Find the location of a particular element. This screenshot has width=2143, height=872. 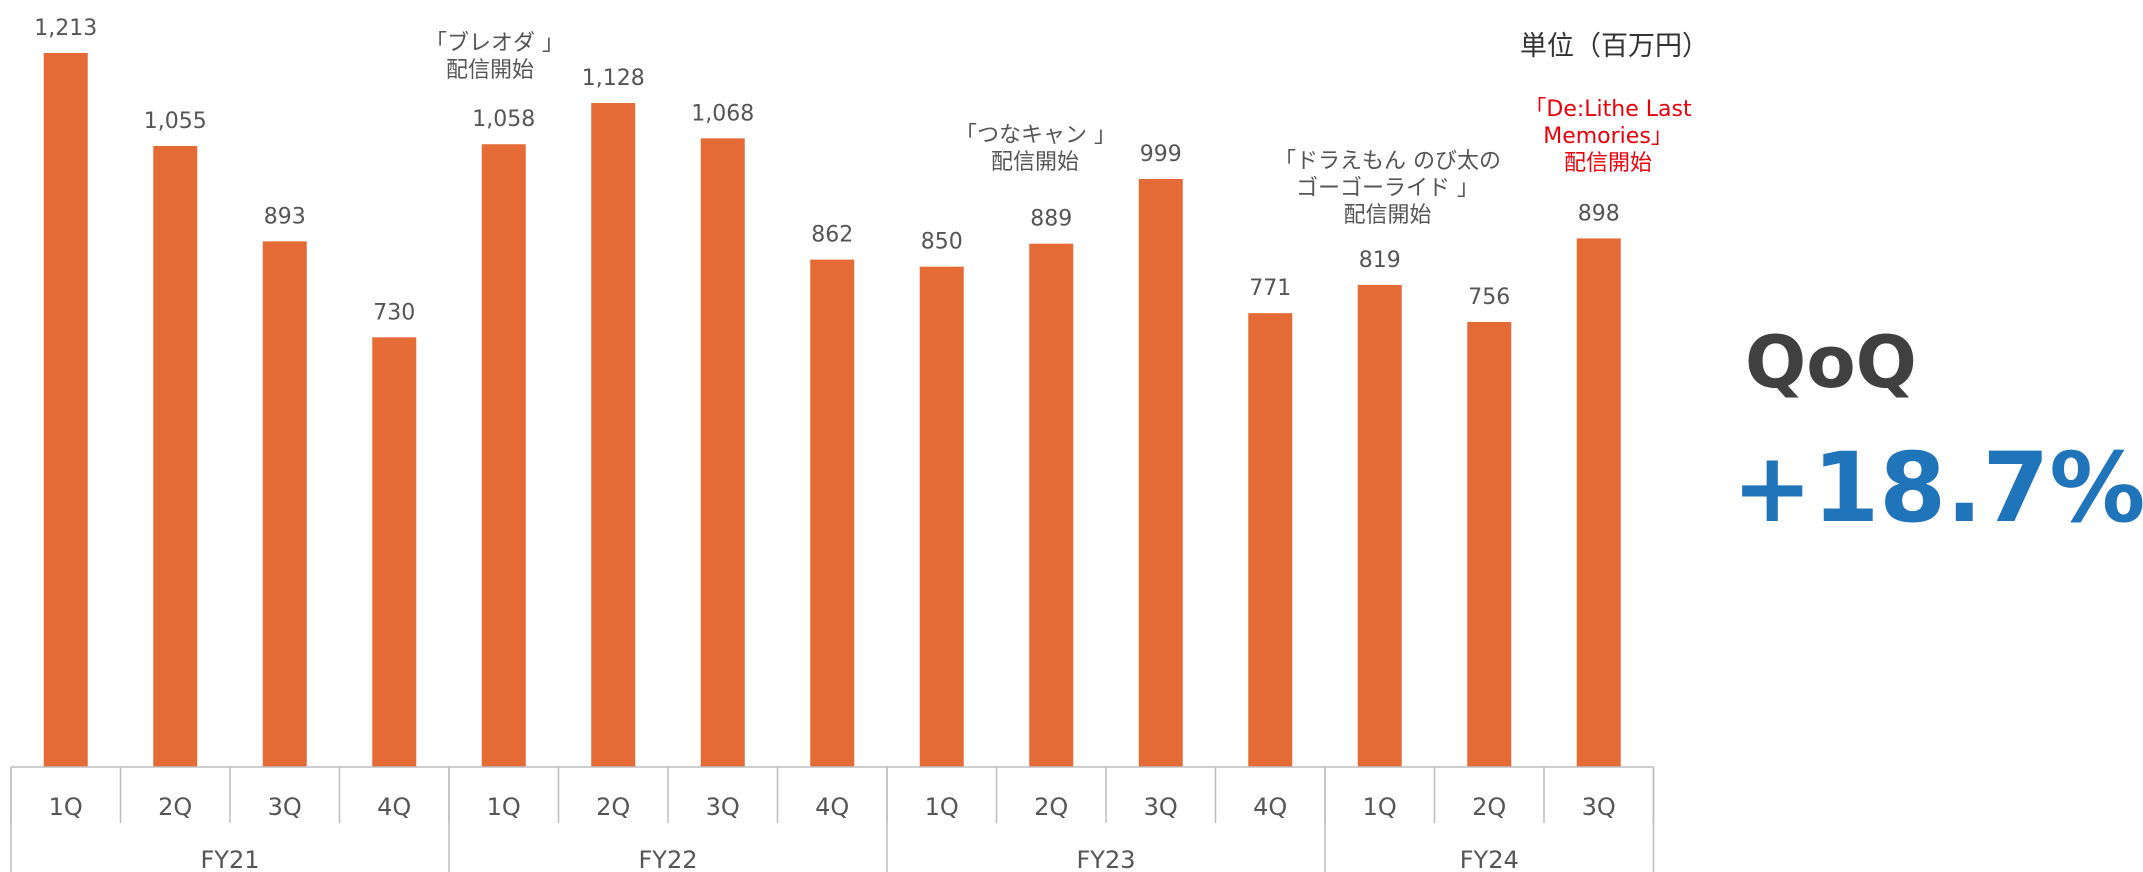

unit-label: 単位（百万円） is located at coordinates (1614, 43).